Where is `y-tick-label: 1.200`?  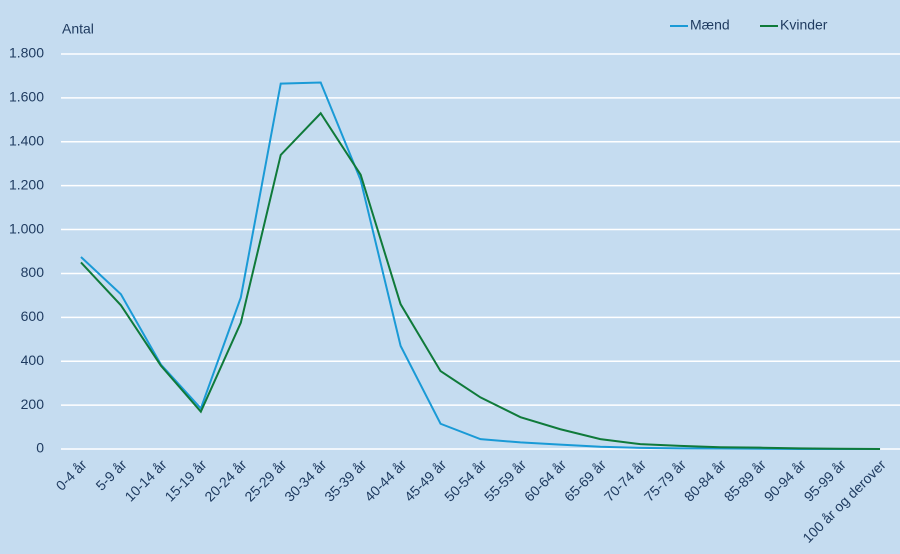 y-tick-label: 1.200 is located at coordinates (26, 184).